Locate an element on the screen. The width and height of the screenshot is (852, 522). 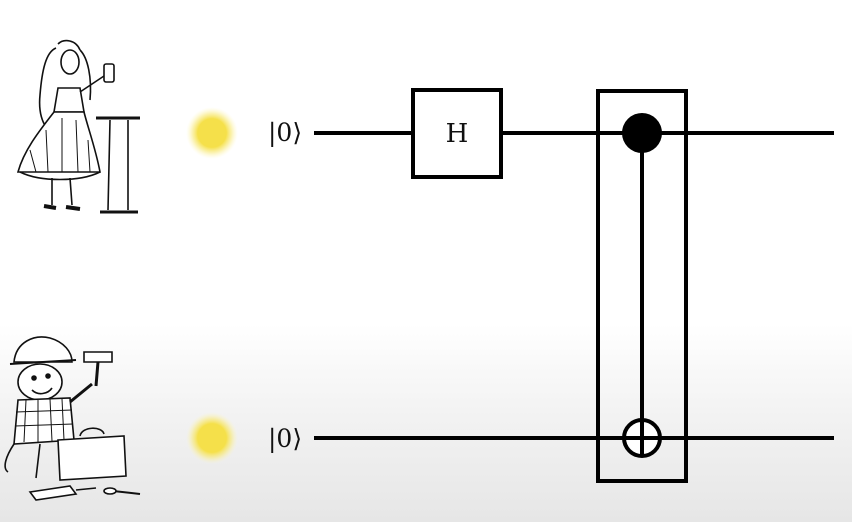
bob-the-builder-illustration-icon is located at coordinates (72, 418).